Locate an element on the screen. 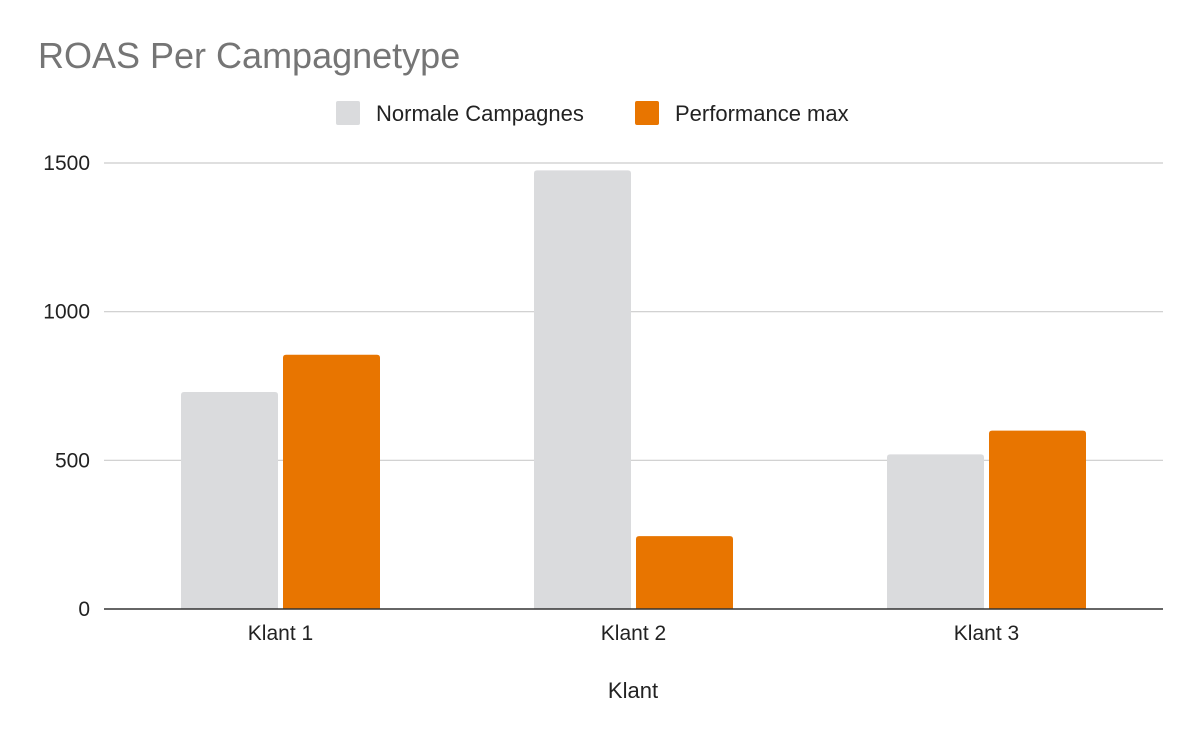  y-tick-label: 0 is located at coordinates (84, 609).